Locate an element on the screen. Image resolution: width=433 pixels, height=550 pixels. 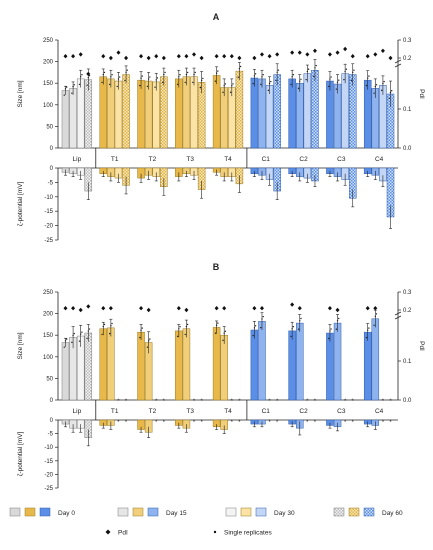
zeta-tick-label: -15 is located at coordinates (48, 212).